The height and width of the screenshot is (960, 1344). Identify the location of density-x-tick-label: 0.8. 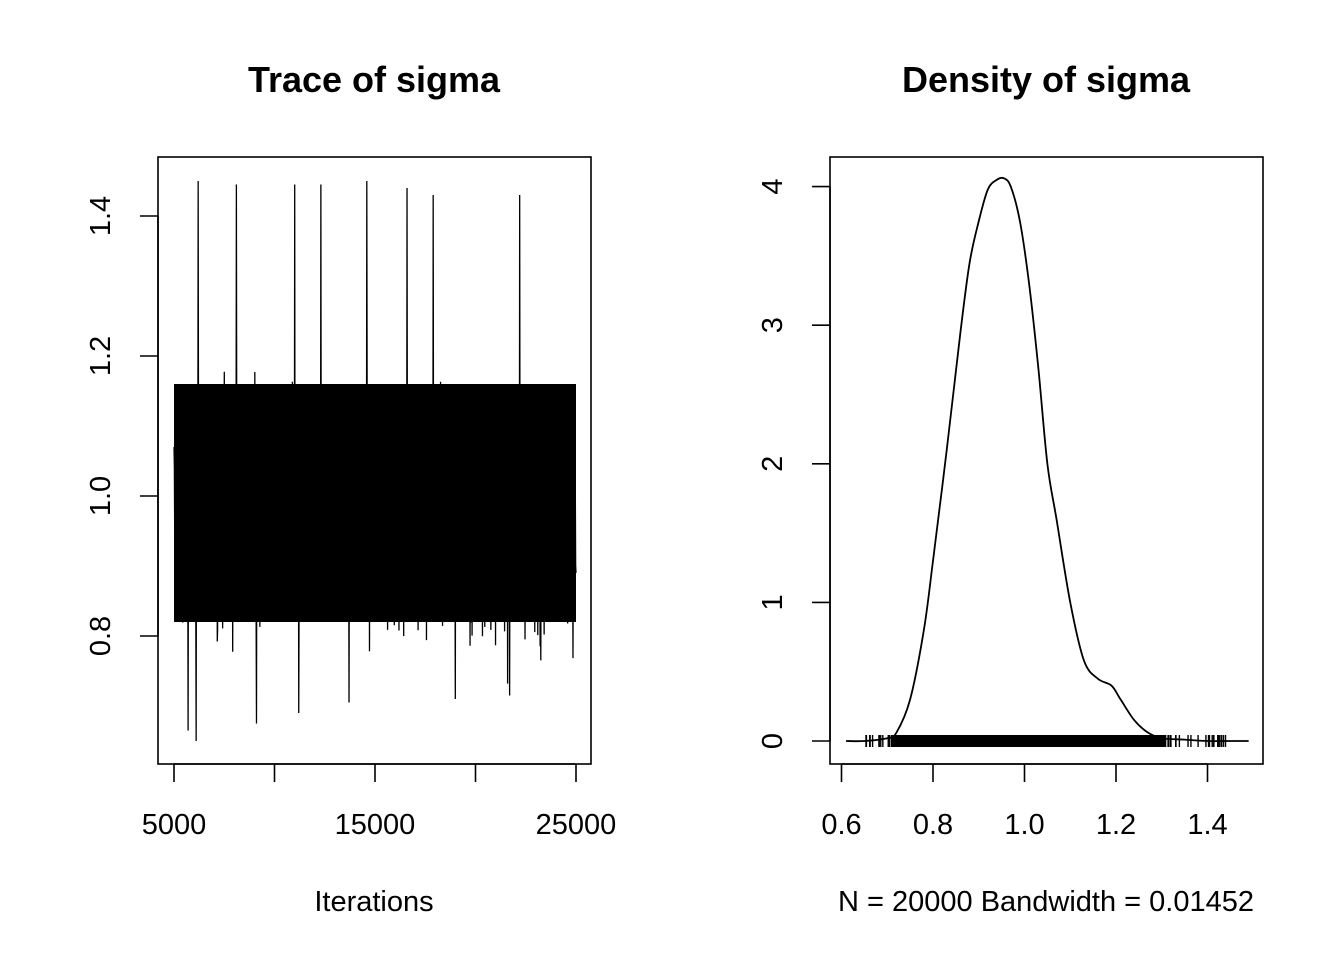
(933, 825).